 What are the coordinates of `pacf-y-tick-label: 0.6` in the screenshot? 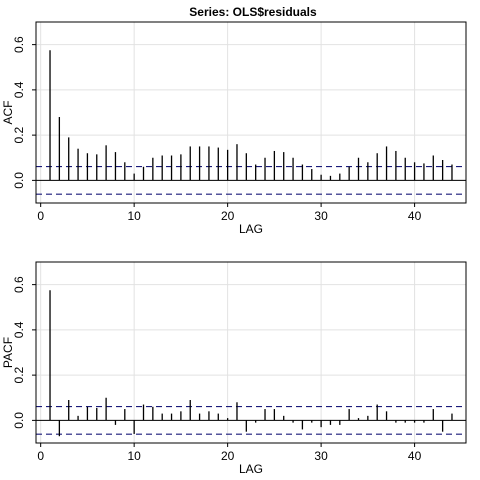 It's located at (19, 284).